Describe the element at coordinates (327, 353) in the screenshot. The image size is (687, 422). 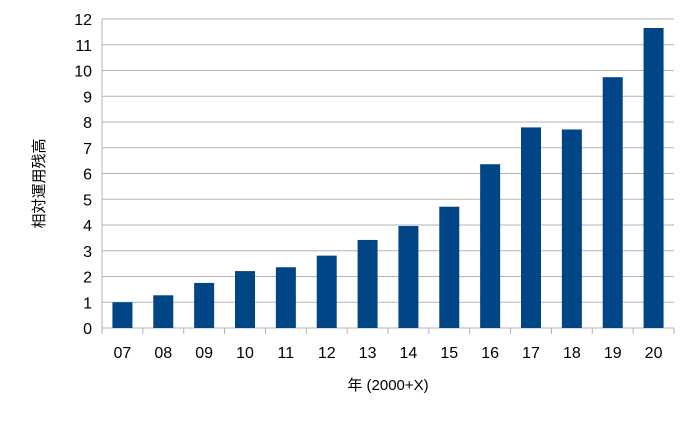
I see `x-tick-label: 12` at that location.